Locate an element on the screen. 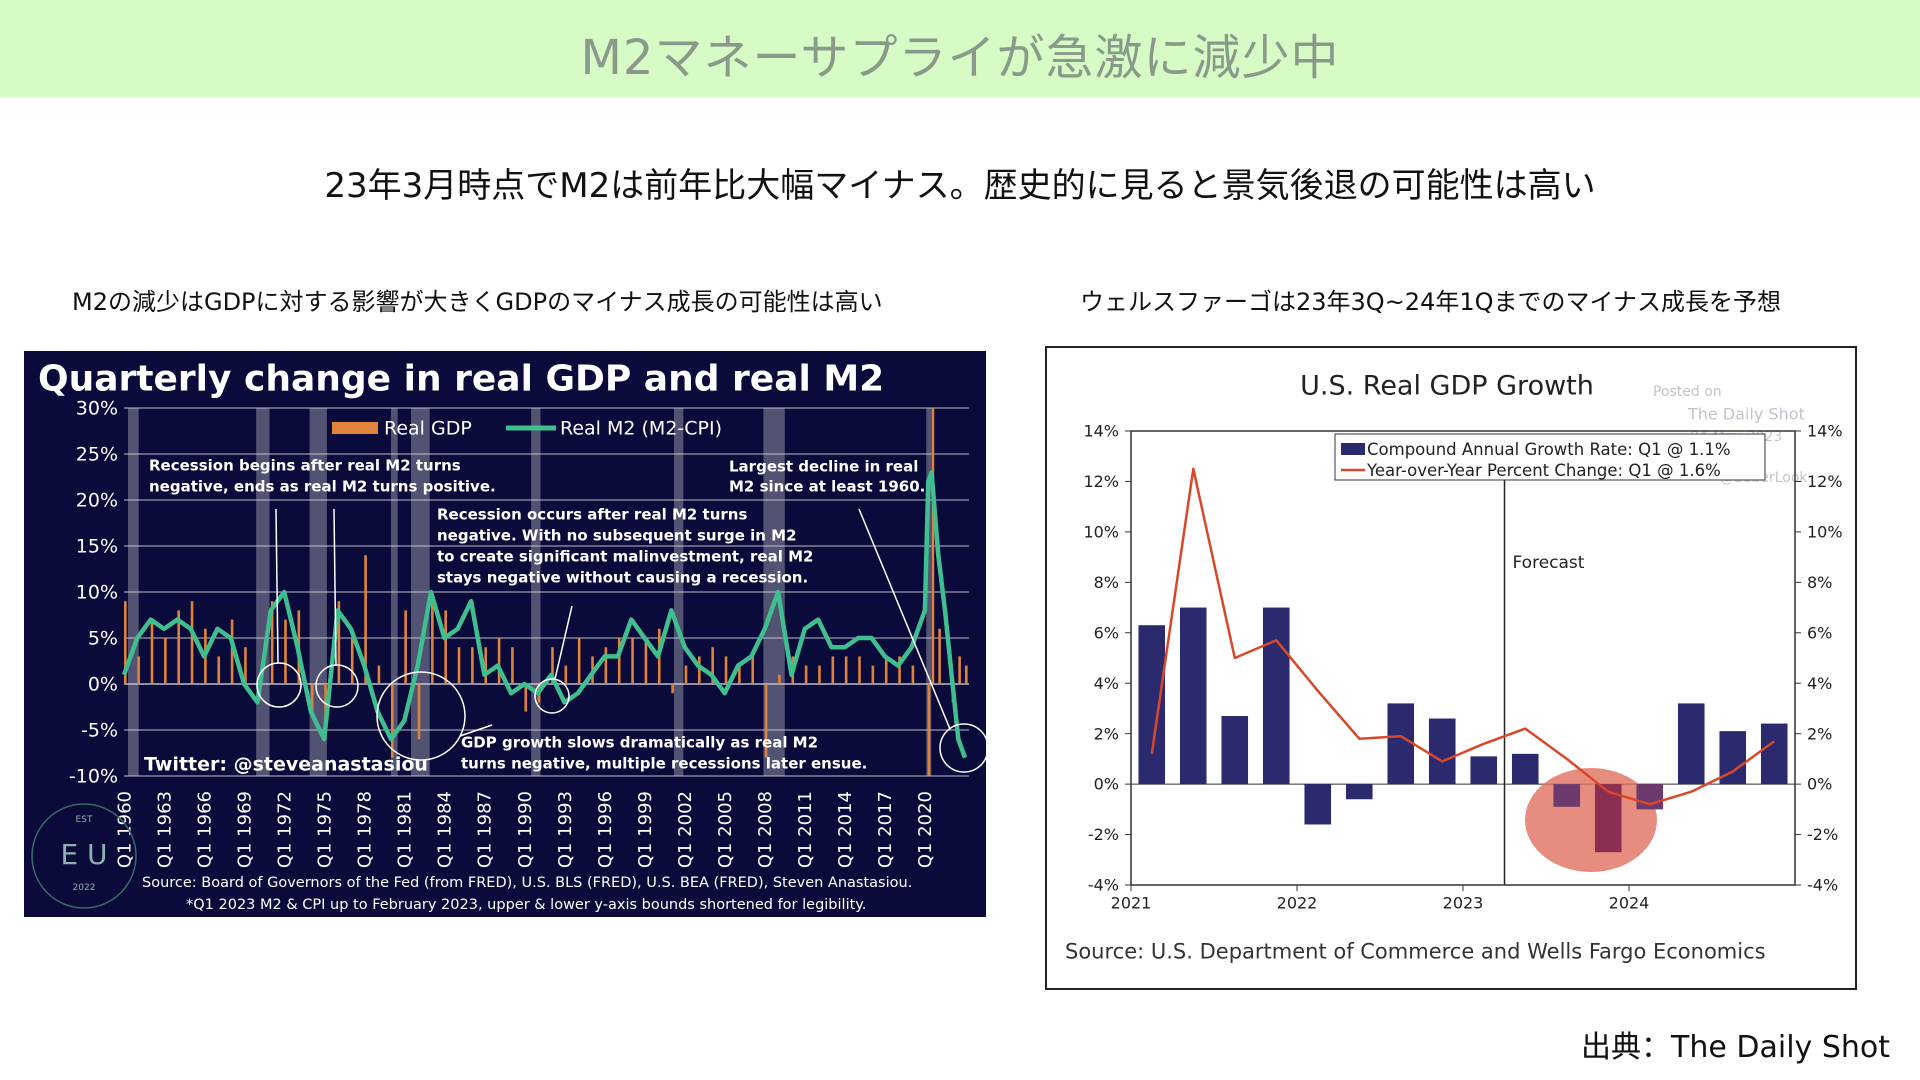  x-tick-2: Q1 1966 is located at coordinates (204, 829).